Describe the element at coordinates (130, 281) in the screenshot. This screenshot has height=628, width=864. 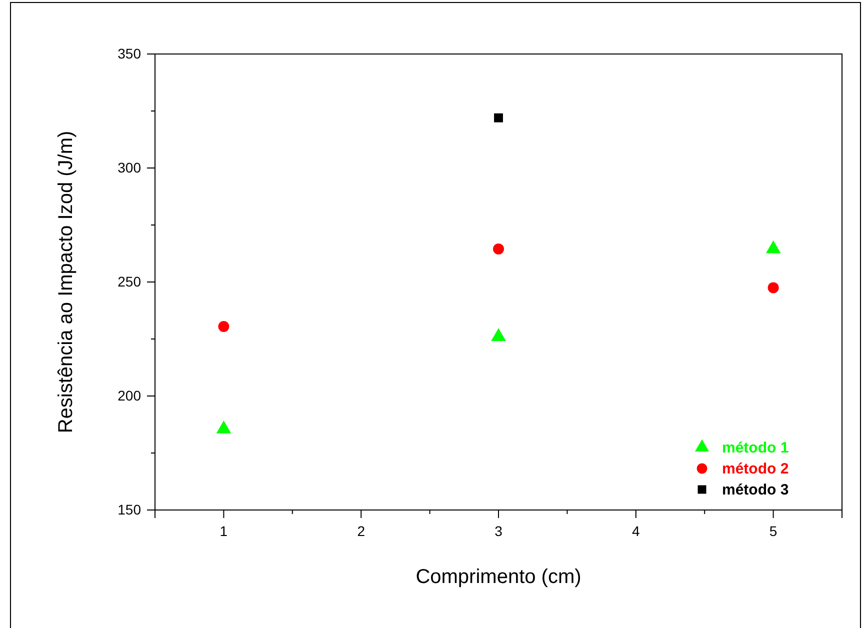
I see `y-tick-label: 250` at that location.